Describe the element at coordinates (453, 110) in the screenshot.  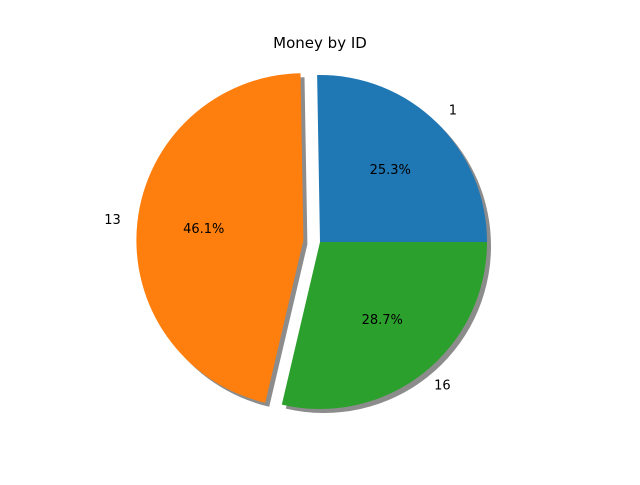
I see `slice-label-1: 1` at that location.